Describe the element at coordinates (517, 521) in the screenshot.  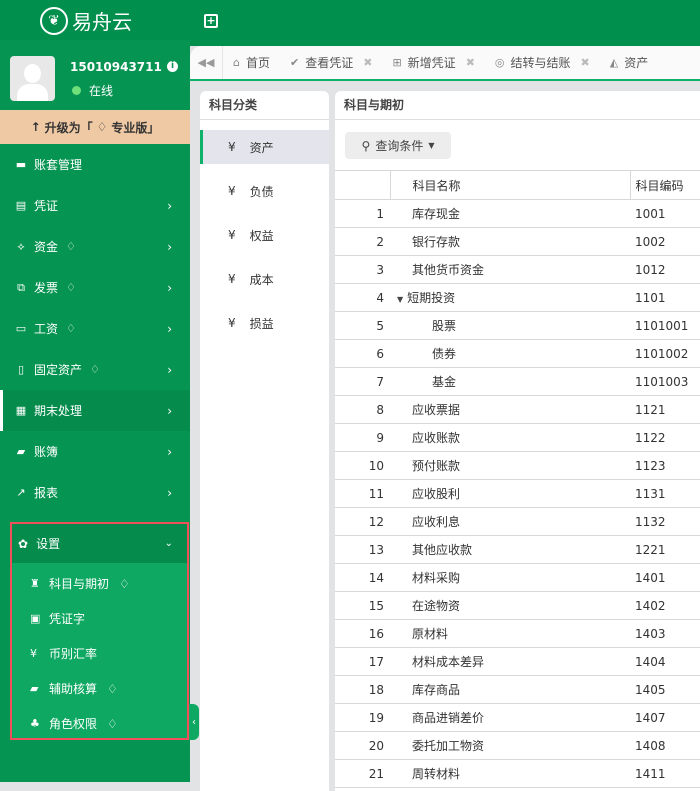
I see `table-row: 12 应收利息 1132` at that location.